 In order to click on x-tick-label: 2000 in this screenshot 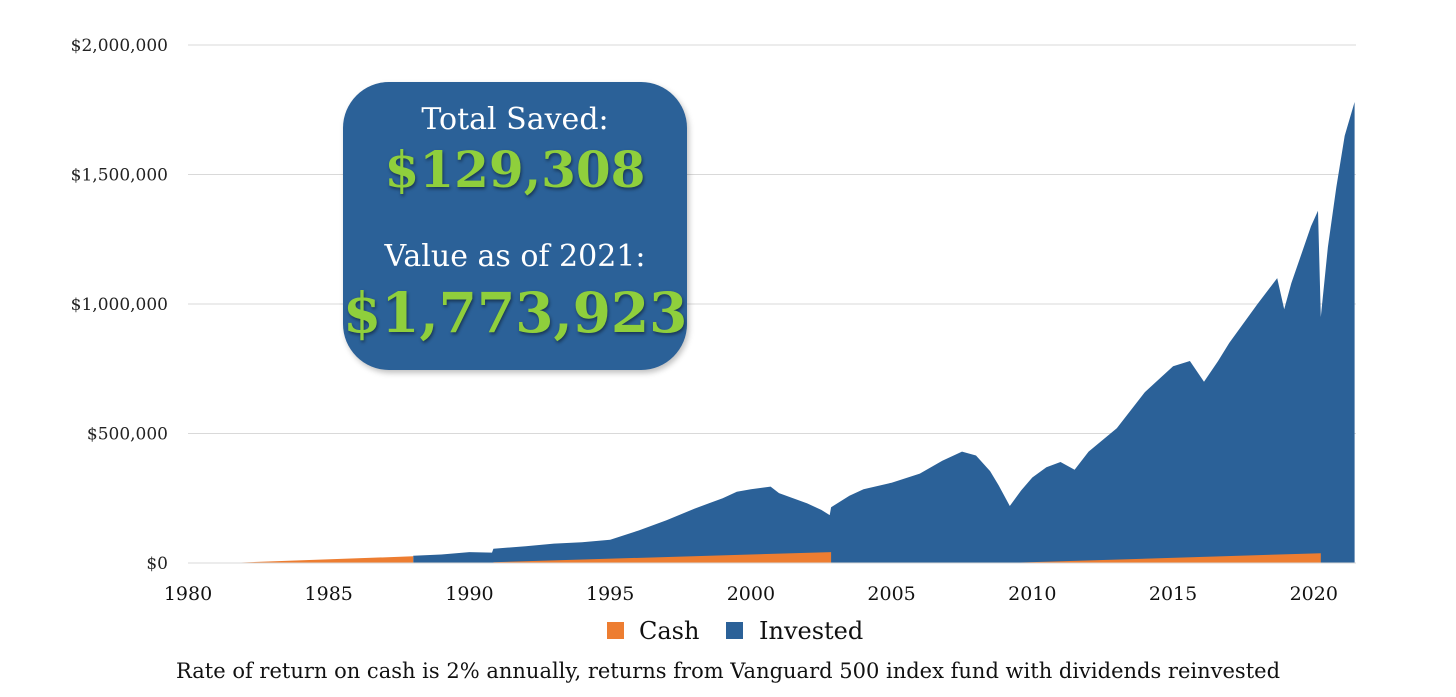, I will do `click(751, 594)`.